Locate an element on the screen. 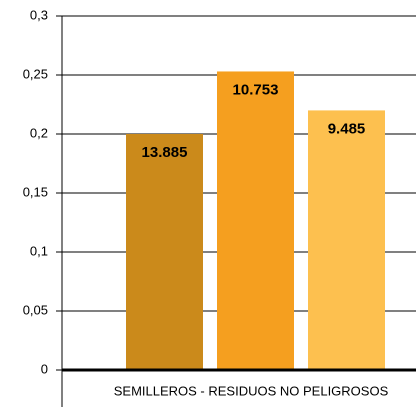  data-label: 13.885 is located at coordinates (165, 152).